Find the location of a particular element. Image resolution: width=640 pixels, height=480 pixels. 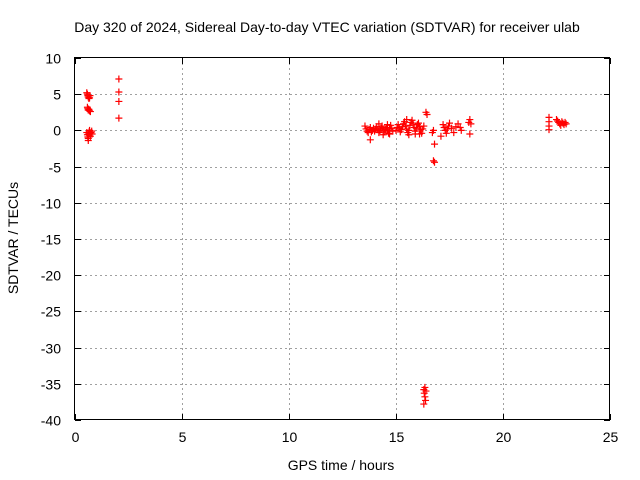

x-tick-label: 10 is located at coordinates (290, 437).